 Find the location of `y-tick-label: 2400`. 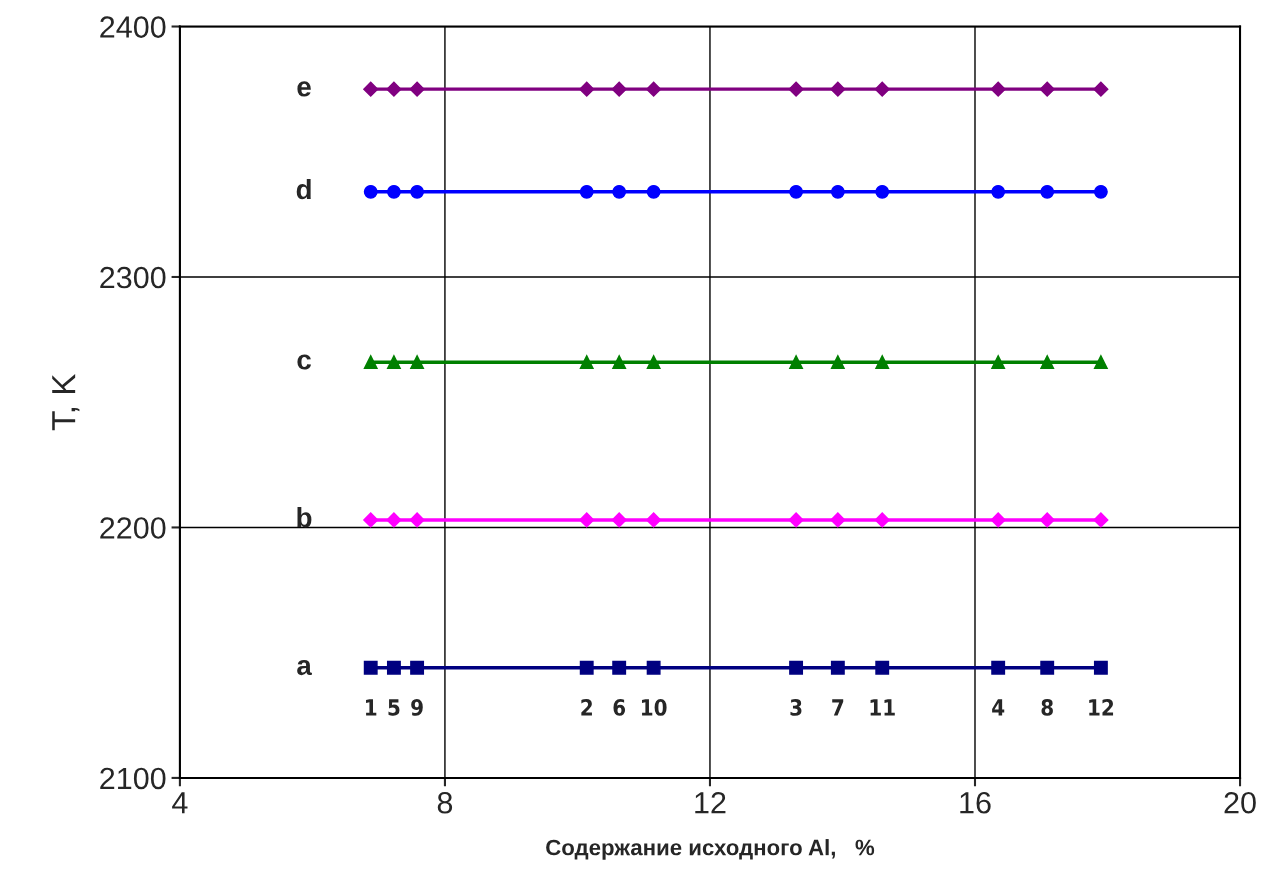

y-tick-label: 2400 is located at coordinates (133, 27).